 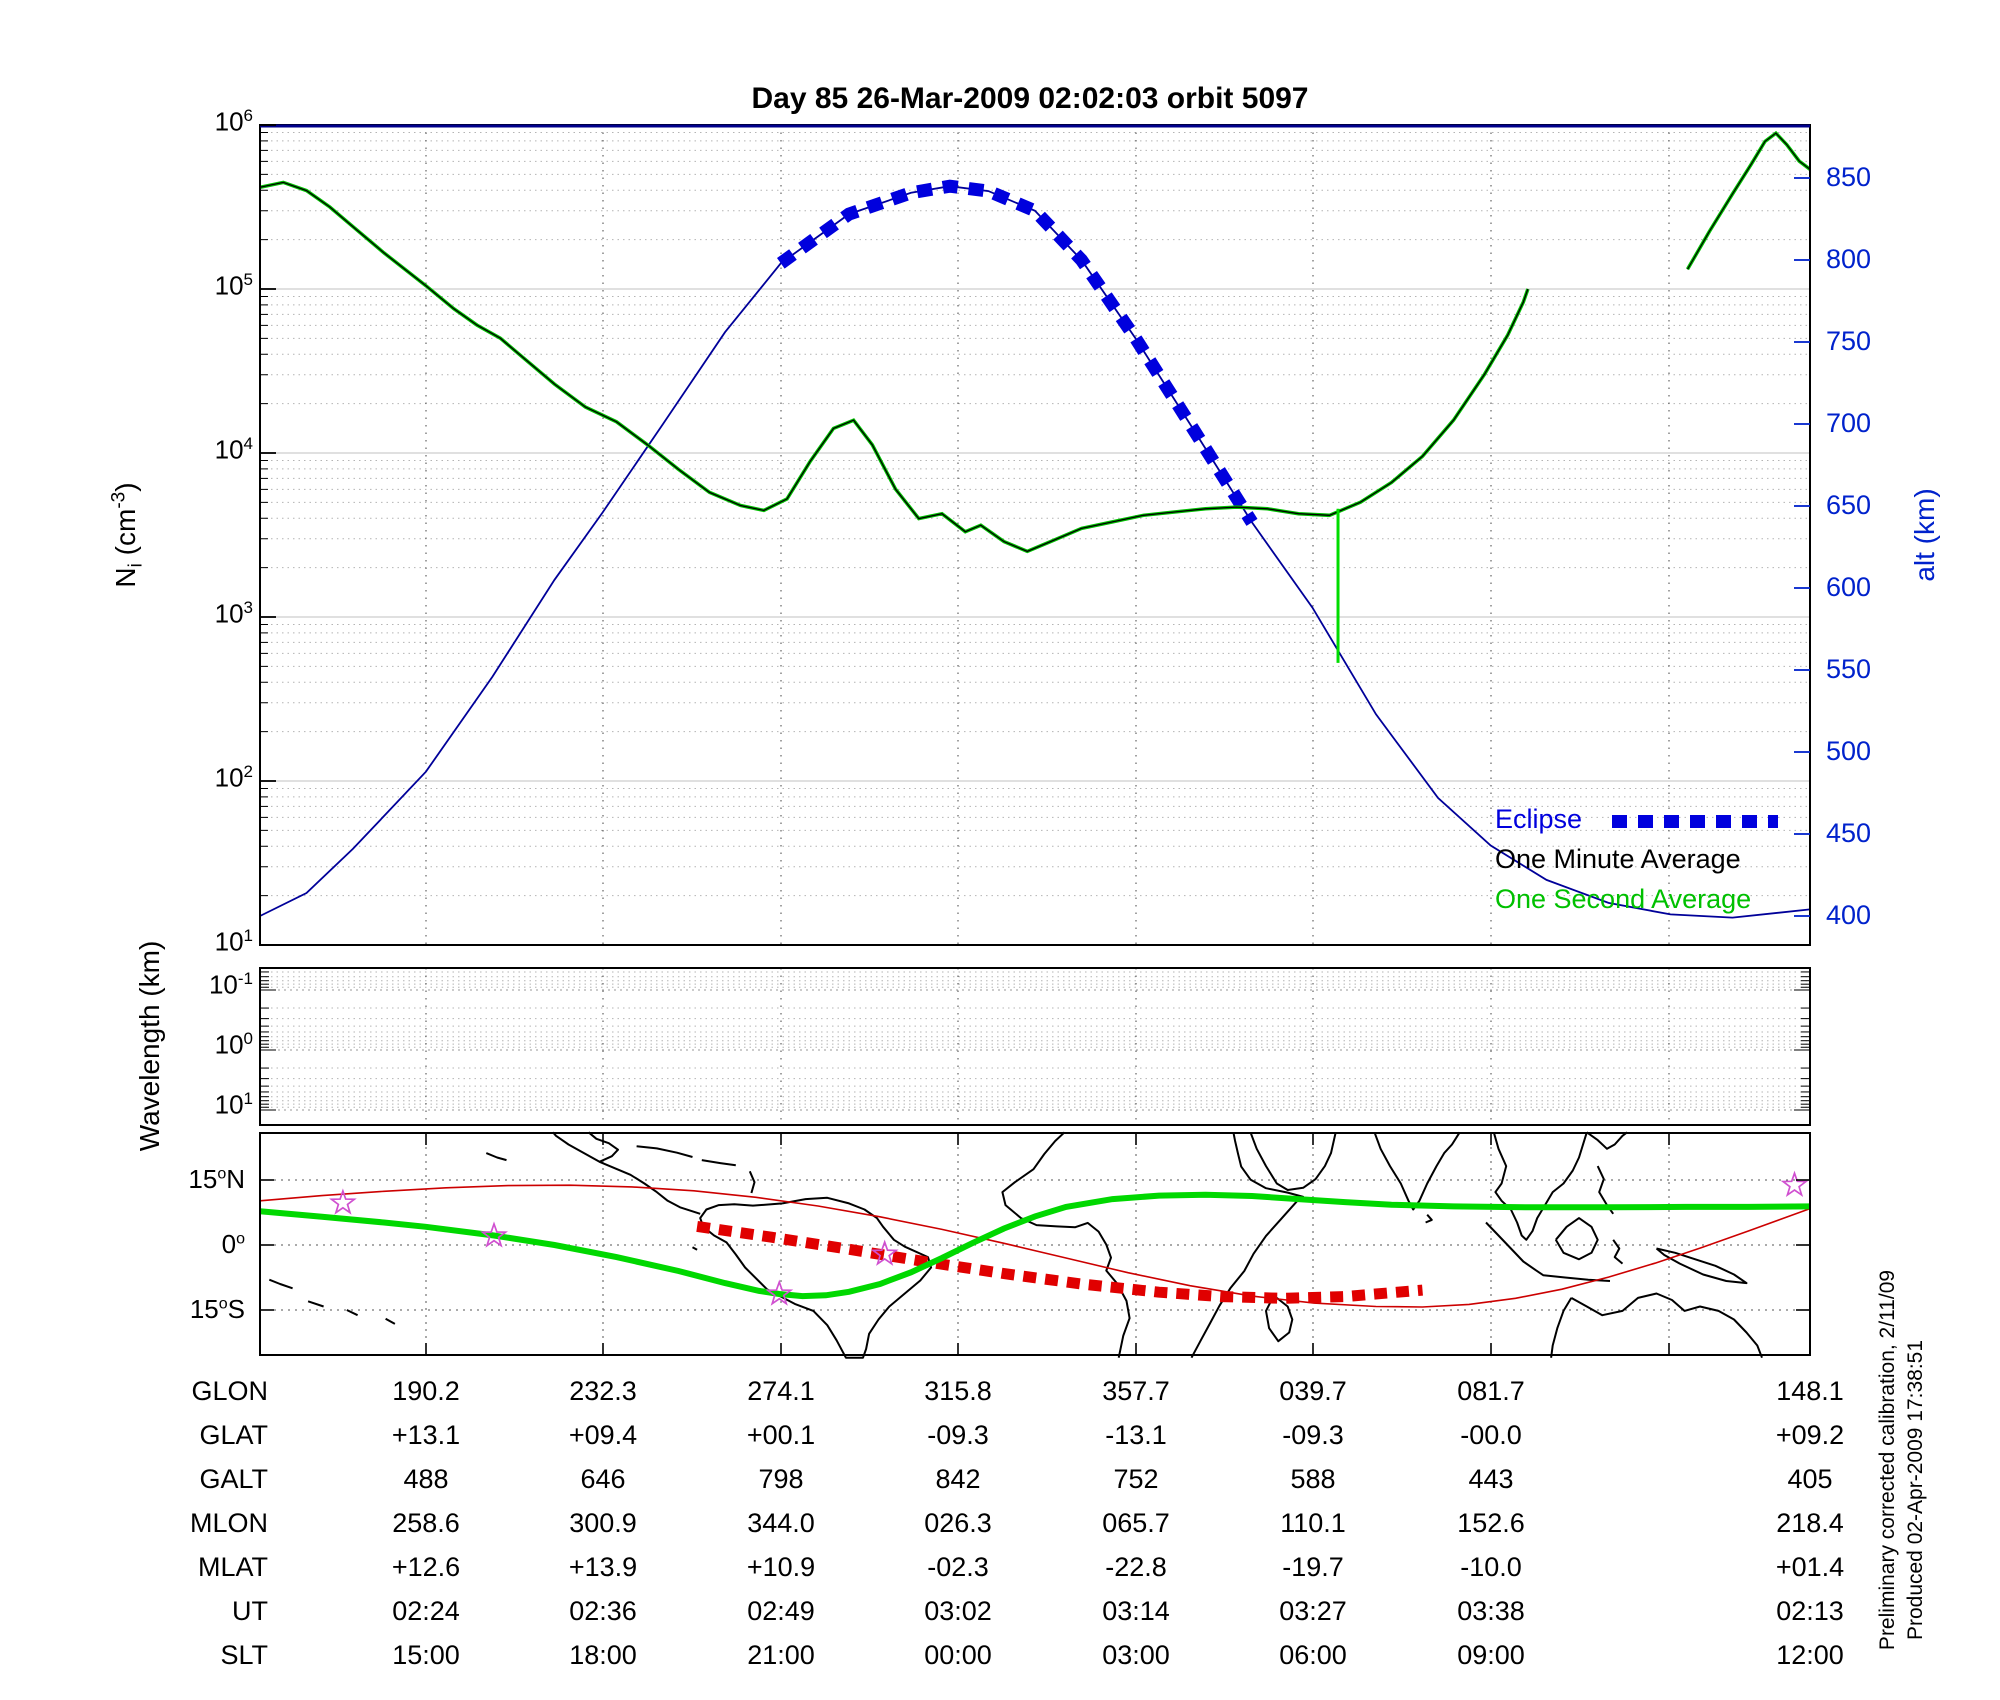 I want to click on ni-tick-label: 10⁶, so click(x=233, y=121).